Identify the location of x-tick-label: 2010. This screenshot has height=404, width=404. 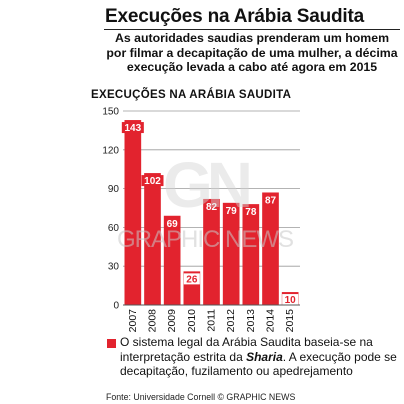
(192, 320).